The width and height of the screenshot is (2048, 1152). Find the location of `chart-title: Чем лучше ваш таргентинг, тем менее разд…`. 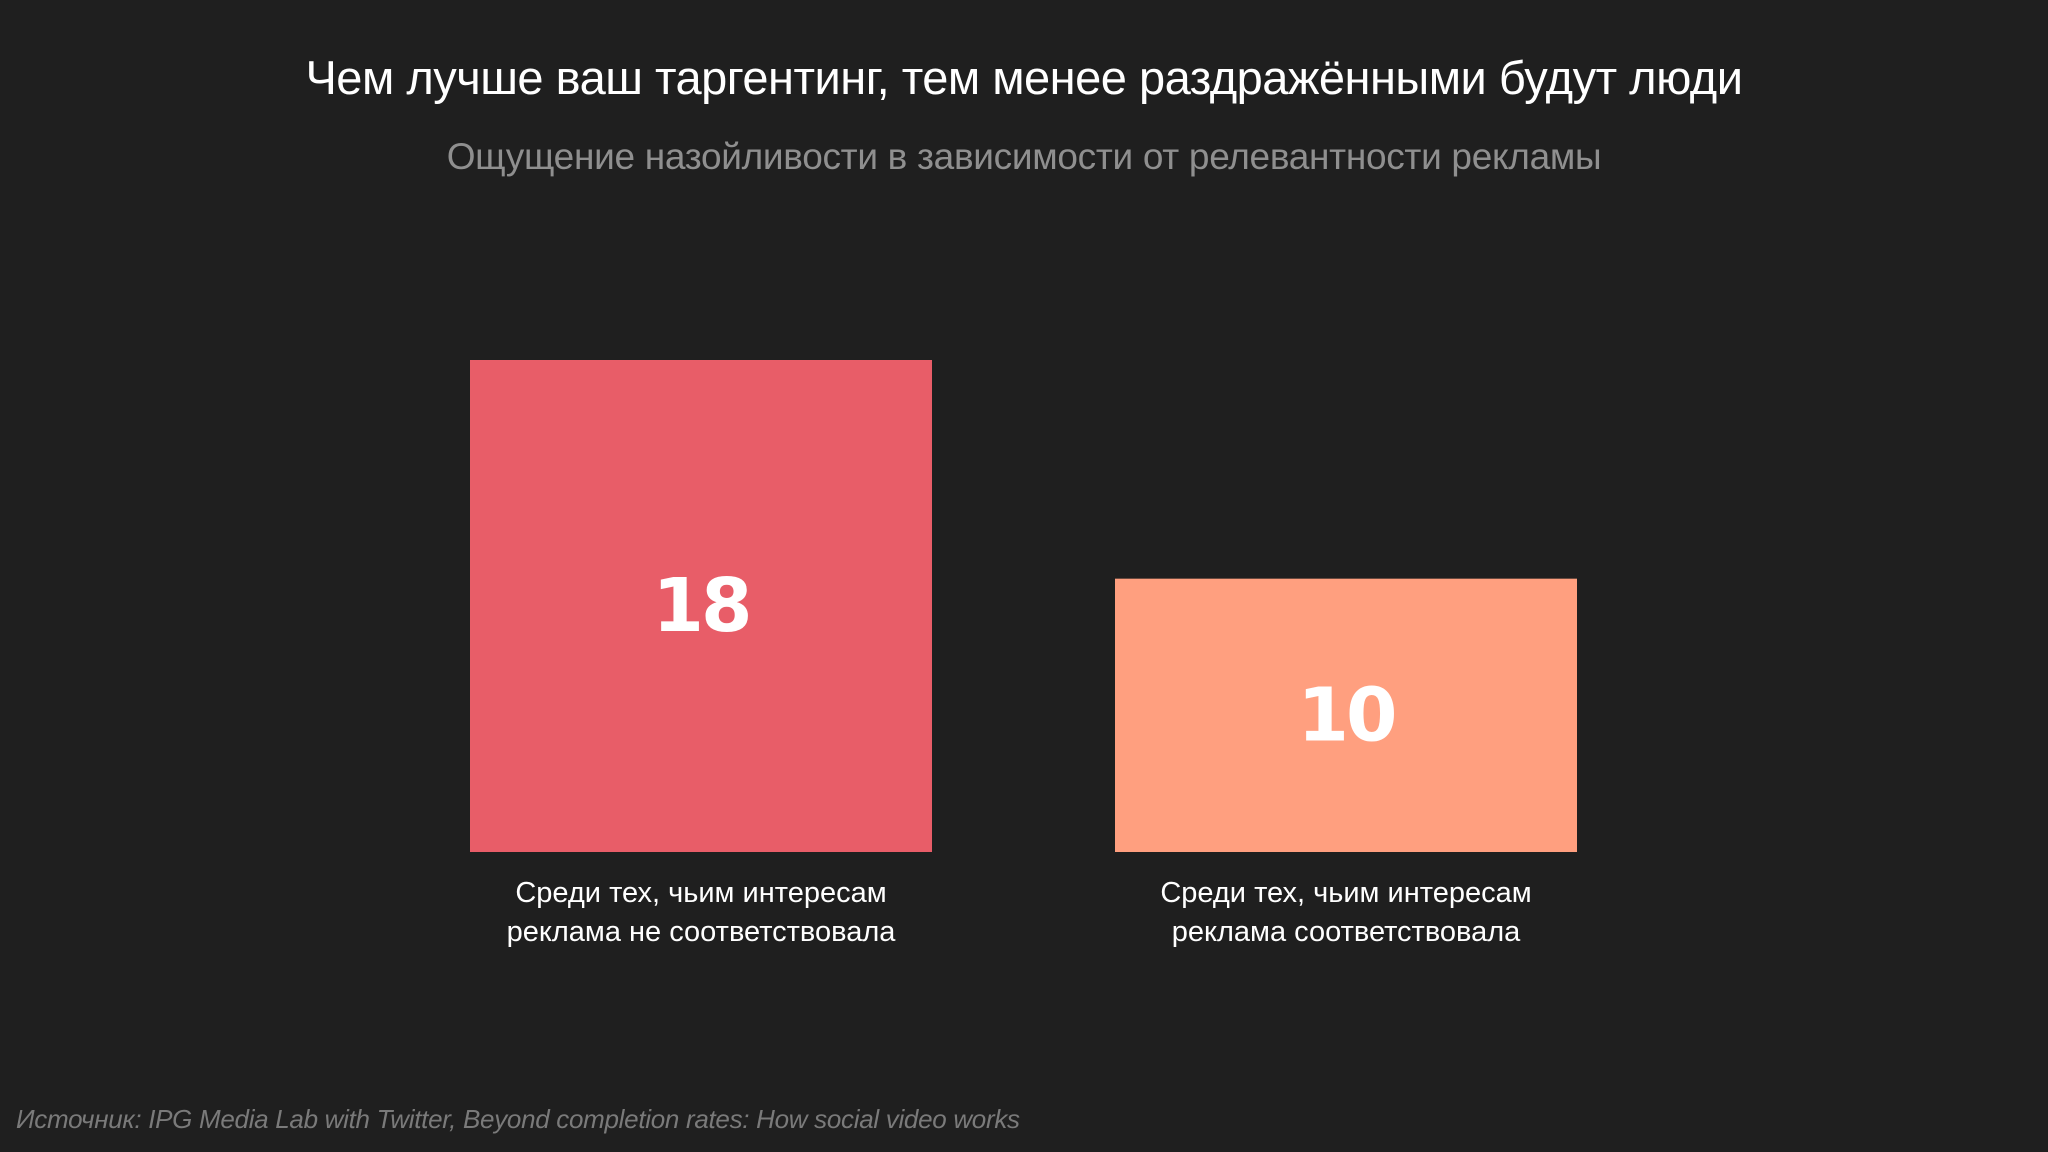

chart-title: Чем лучше ваш таргентинг, тем менее разд… is located at coordinates (1024, 77).